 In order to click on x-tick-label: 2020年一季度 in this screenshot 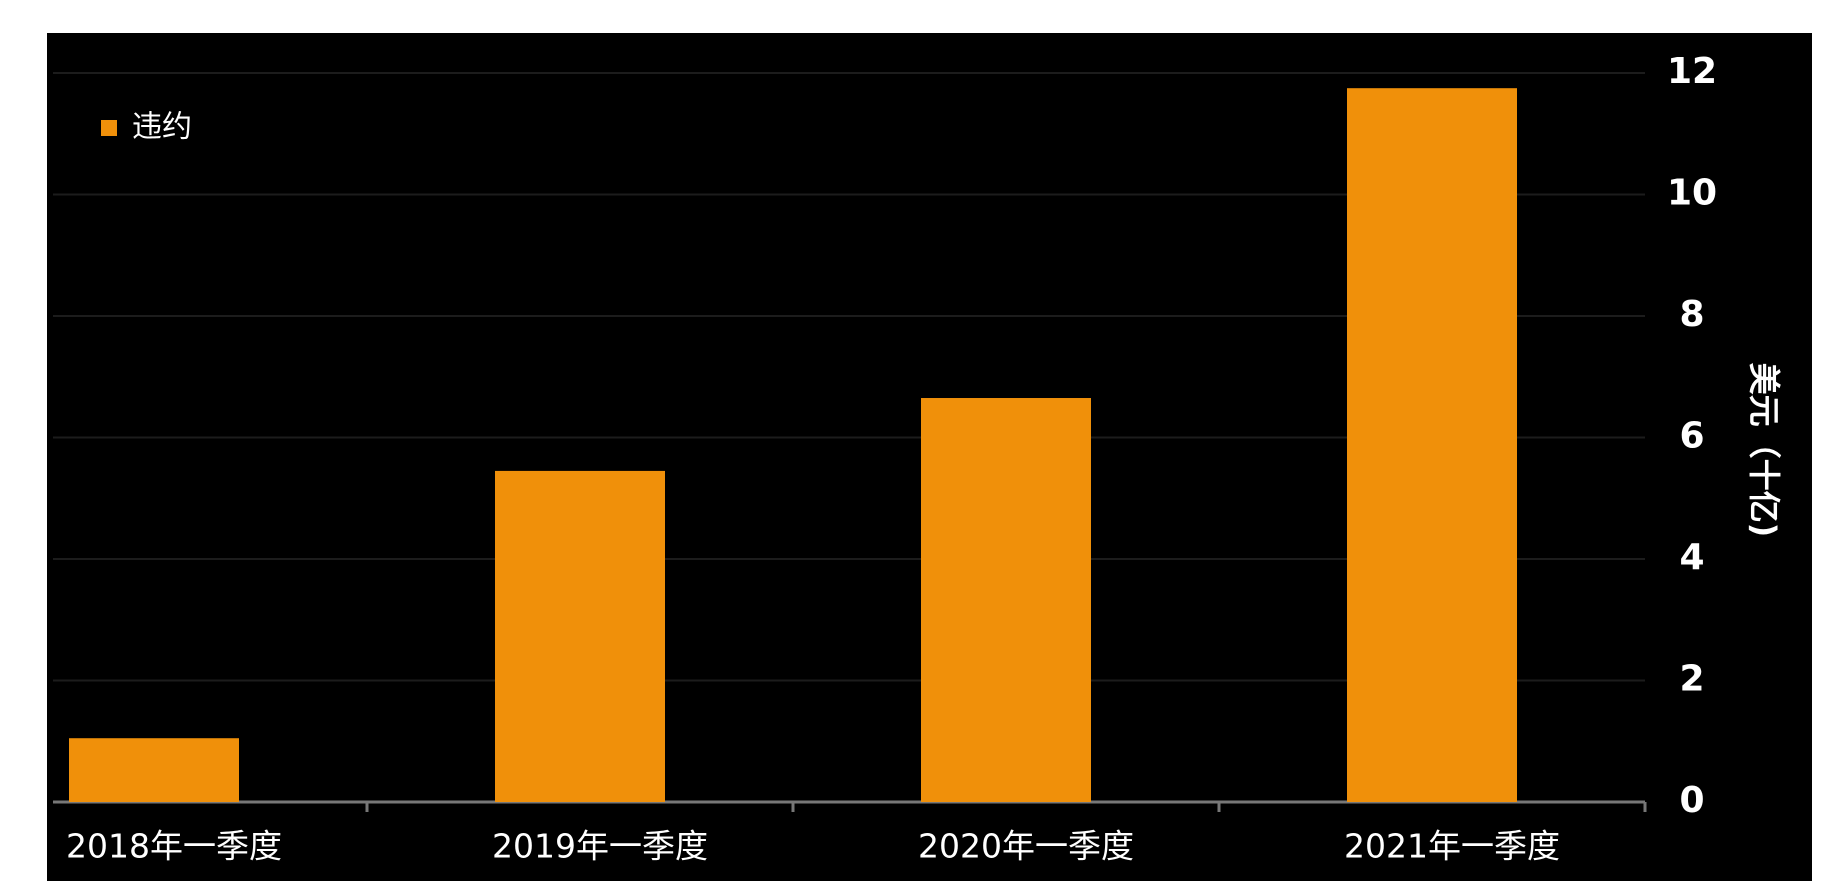, I will do `click(1026, 846)`.